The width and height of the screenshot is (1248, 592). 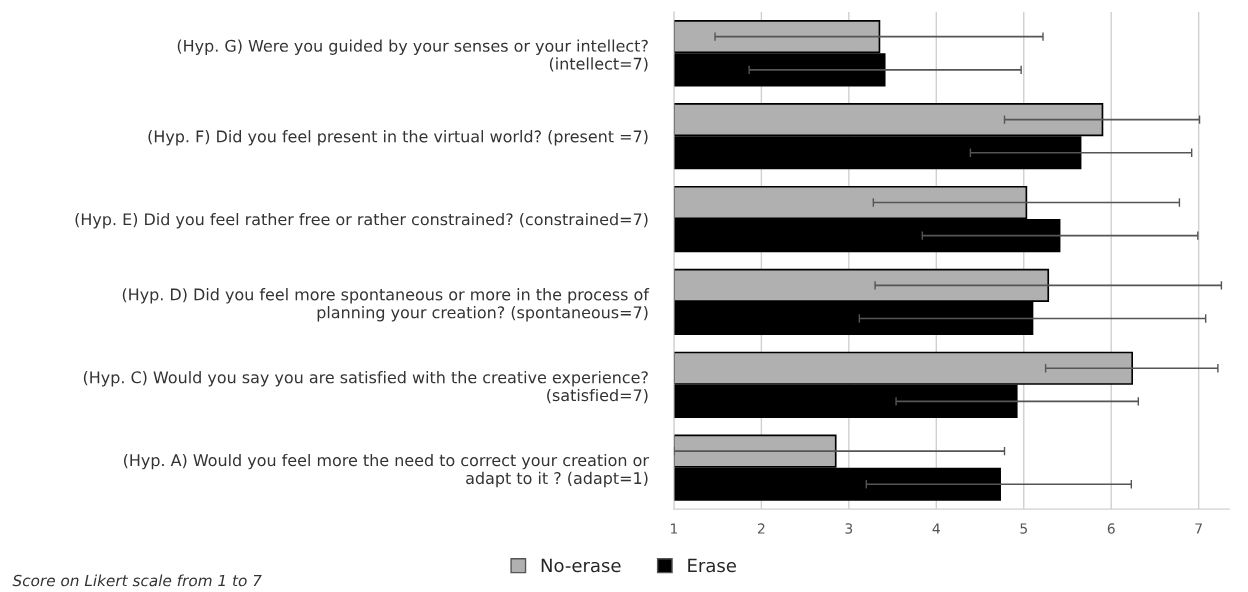 What do you see at coordinates (712, 565) in the screenshot?
I see `legend-label: Erase` at bounding box center [712, 565].